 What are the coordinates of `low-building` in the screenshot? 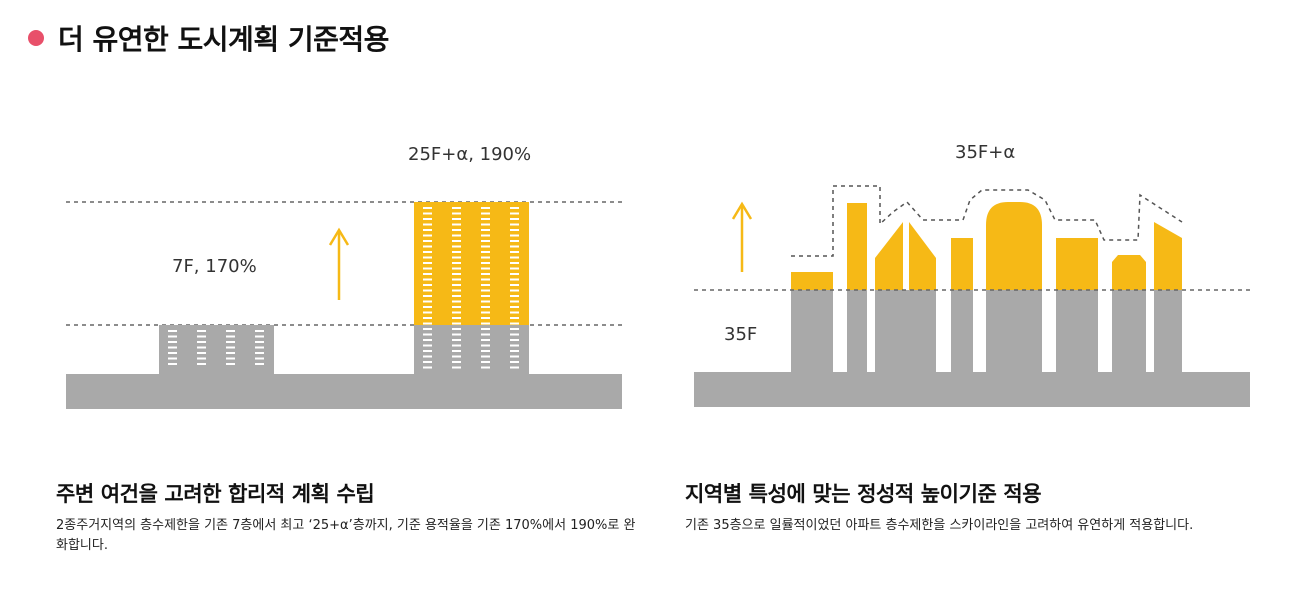 It's located at (216, 350).